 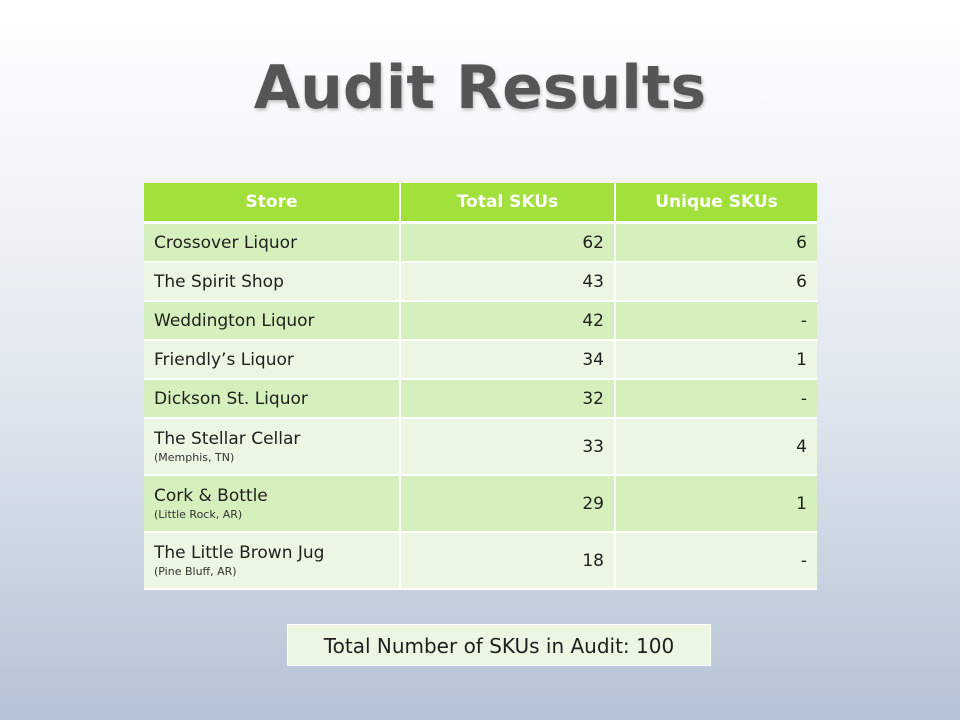 I want to click on store-name: Cork & Bottle, so click(x=211, y=495).